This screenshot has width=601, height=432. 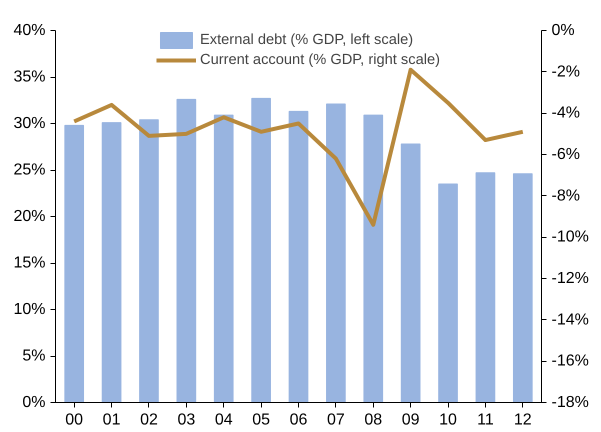 What do you see at coordinates (570, 402) in the screenshot?
I see `y2-tick-label: -18%` at bounding box center [570, 402].